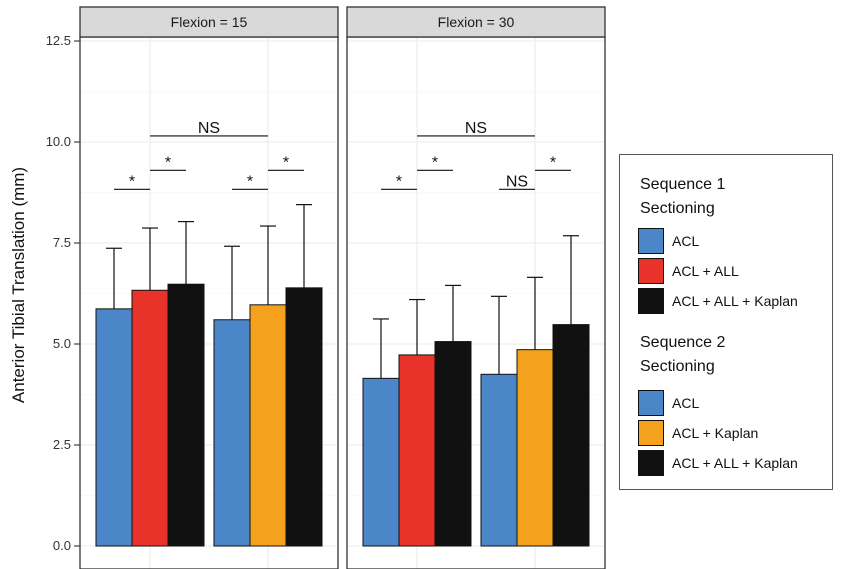 This screenshot has width=850, height=569. What do you see at coordinates (683, 184) in the screenshot?
I see `legend-title-seq1-line1: Sequence 1` at bounding box center [683, 184].